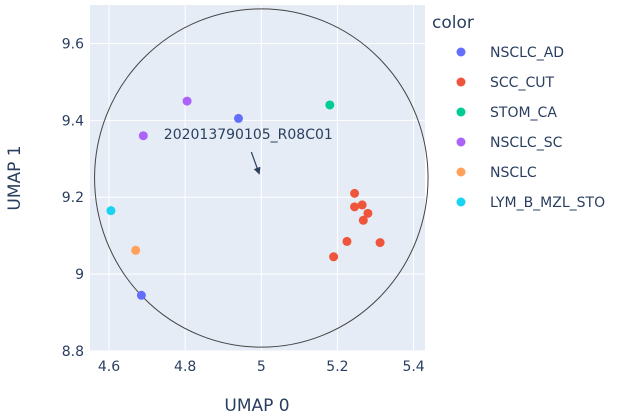 The width and height of the screenshot is (642, 419). I want to click on x-tick-label: 5, so click(261, 367).